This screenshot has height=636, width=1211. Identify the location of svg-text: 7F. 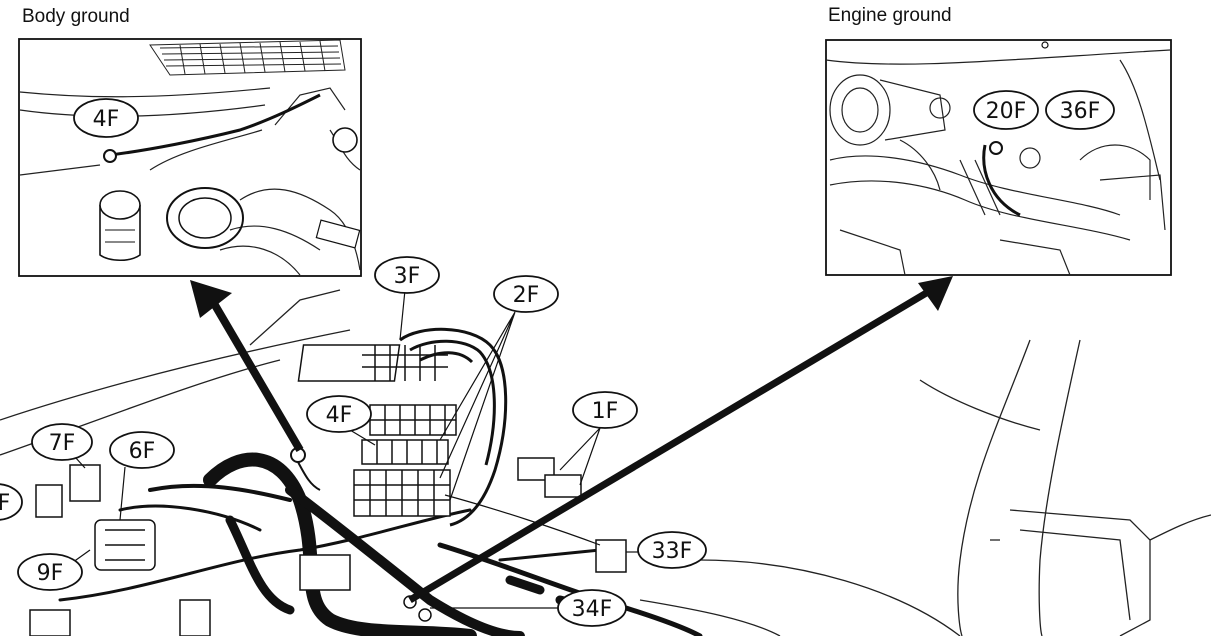
(62, 443).